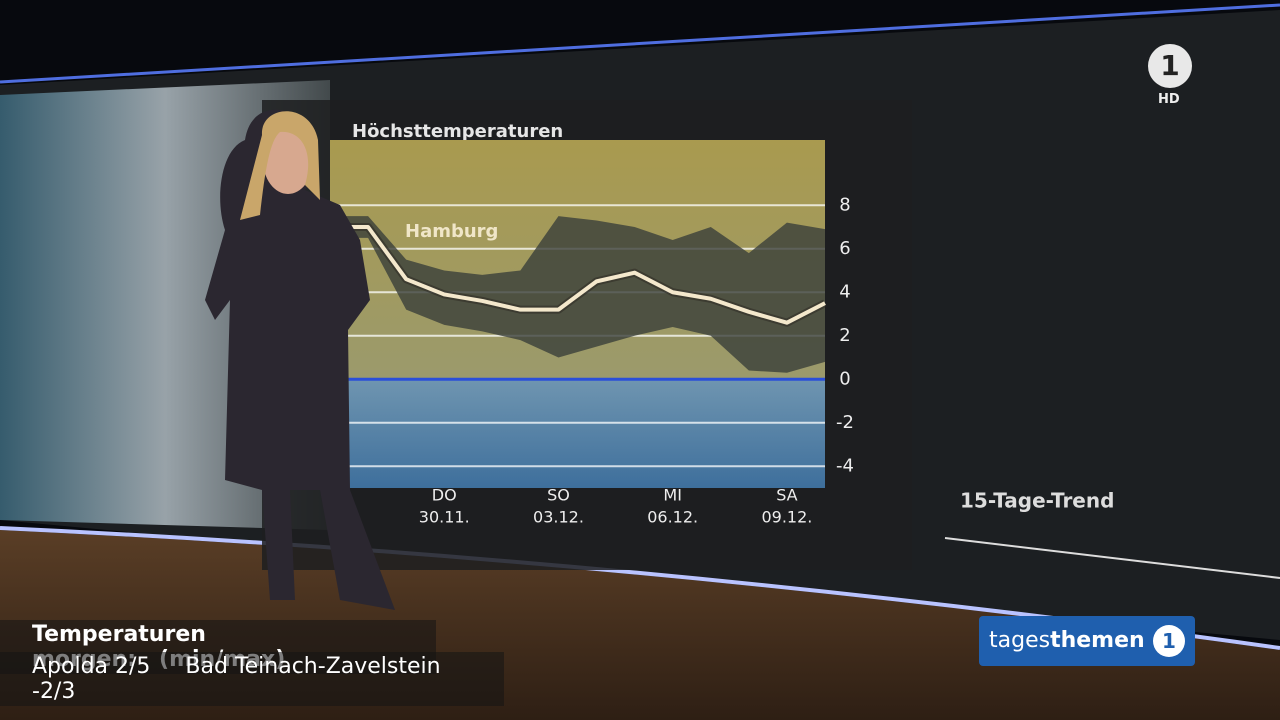  Describe the element at coordinates (558, 495) in the screenshot. I see `x-weekday-label: SO` at that location.